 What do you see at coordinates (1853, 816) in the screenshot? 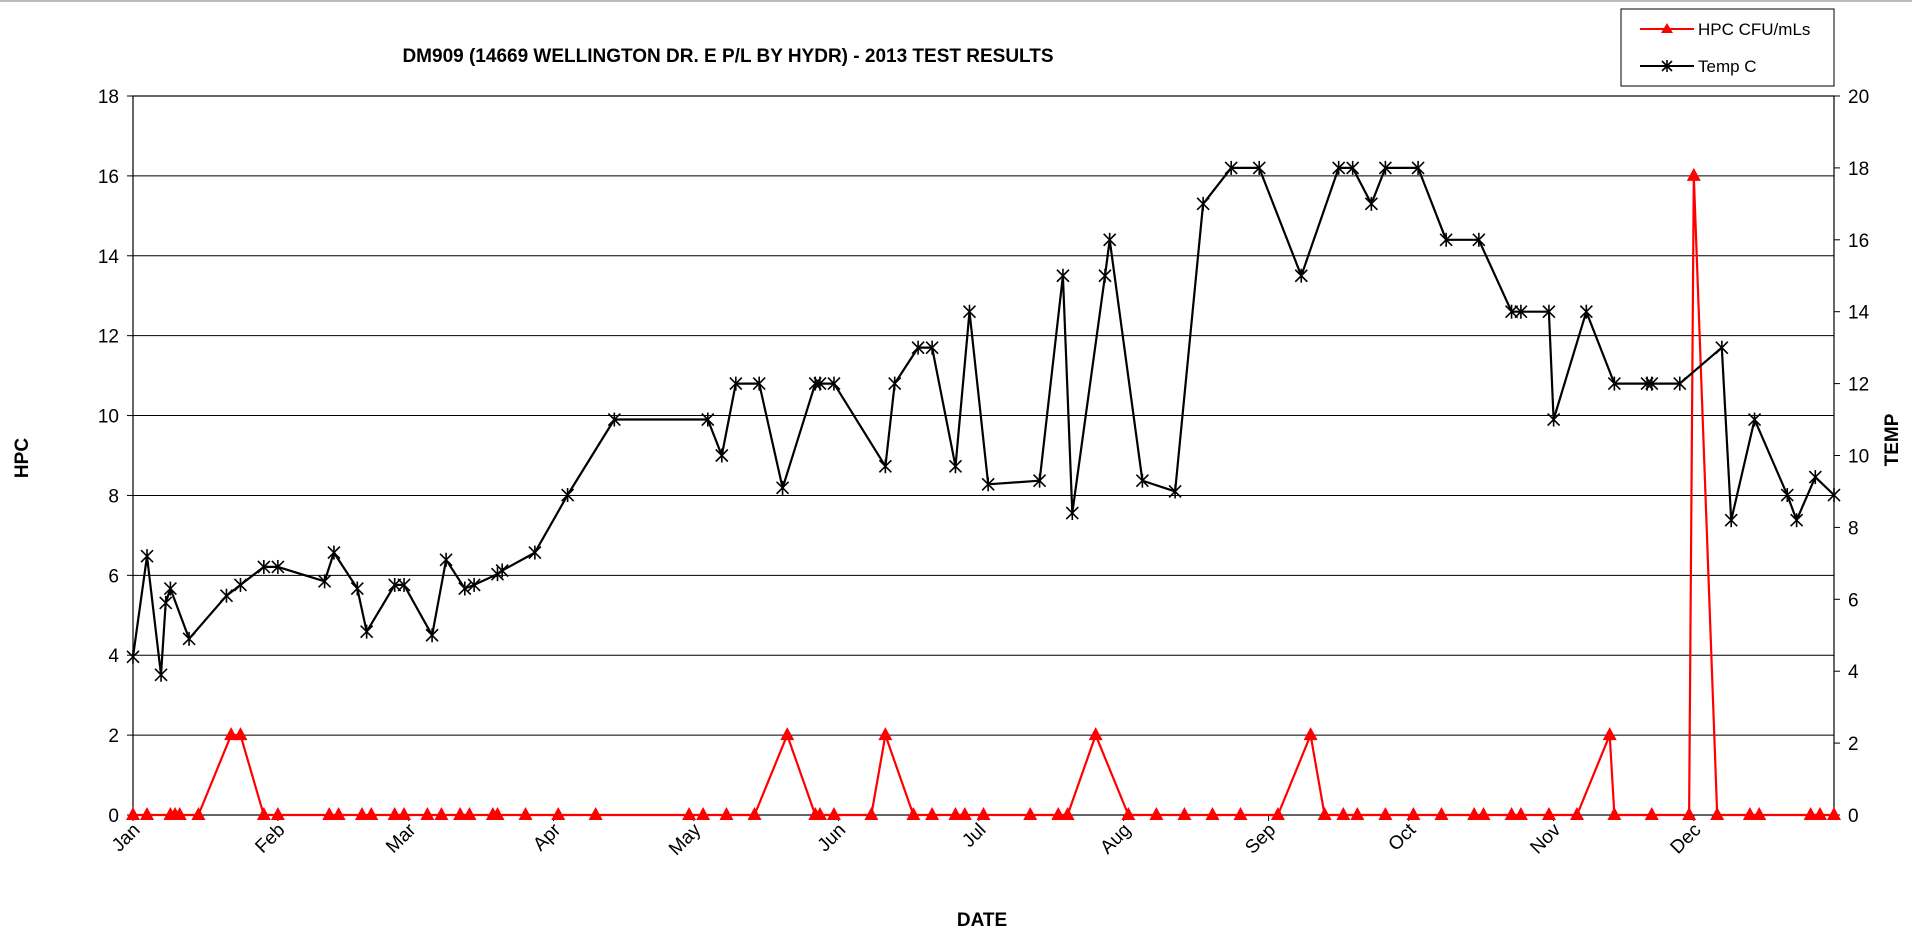
I see `y2-tick-label: 0` at bounding box center [1853, 816].